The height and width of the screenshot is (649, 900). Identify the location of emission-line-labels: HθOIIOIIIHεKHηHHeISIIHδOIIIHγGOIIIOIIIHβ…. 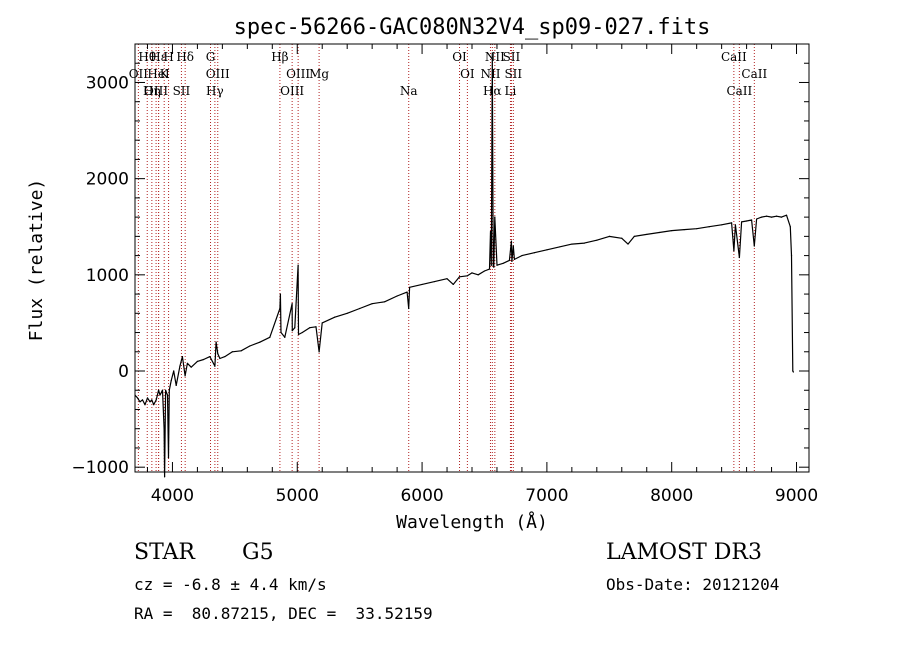
(448, 74).